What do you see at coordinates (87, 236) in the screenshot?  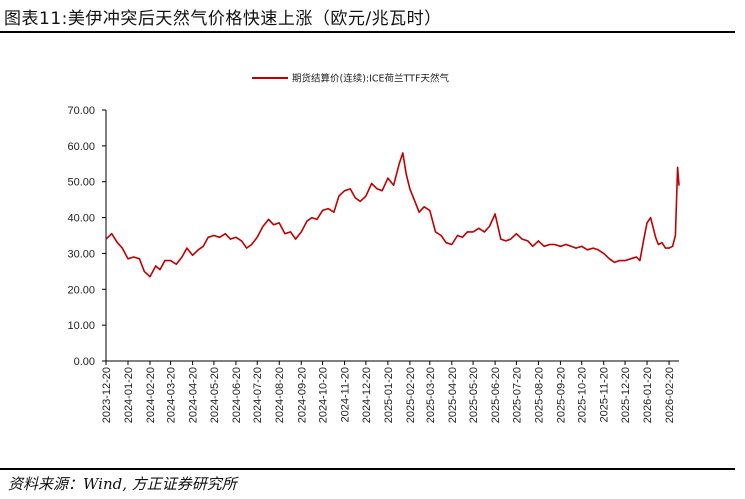 I see `y-axis: 0.00 10.00 20.00 30.00 40.00 50.00 60.00 70.00` at bounding box center [87, 236].